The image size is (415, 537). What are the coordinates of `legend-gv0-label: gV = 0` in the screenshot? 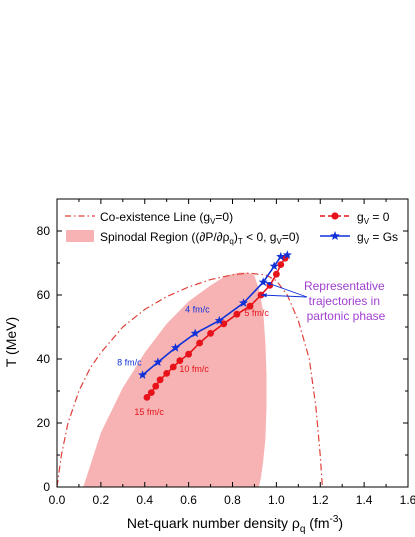 It's located at (373, 218).